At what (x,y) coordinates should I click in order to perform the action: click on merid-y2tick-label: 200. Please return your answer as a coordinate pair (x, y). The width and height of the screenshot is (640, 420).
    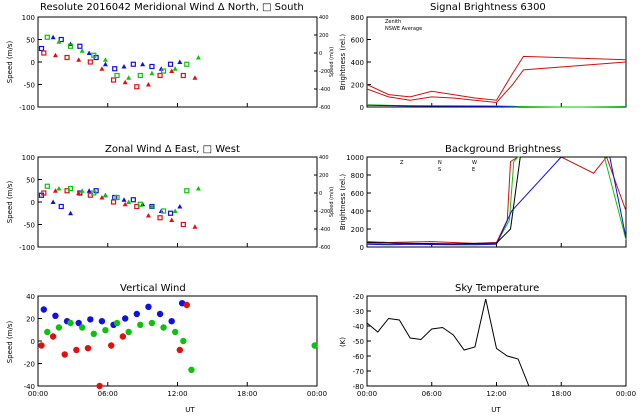
    Looking at the image, I should click on (324, 36).